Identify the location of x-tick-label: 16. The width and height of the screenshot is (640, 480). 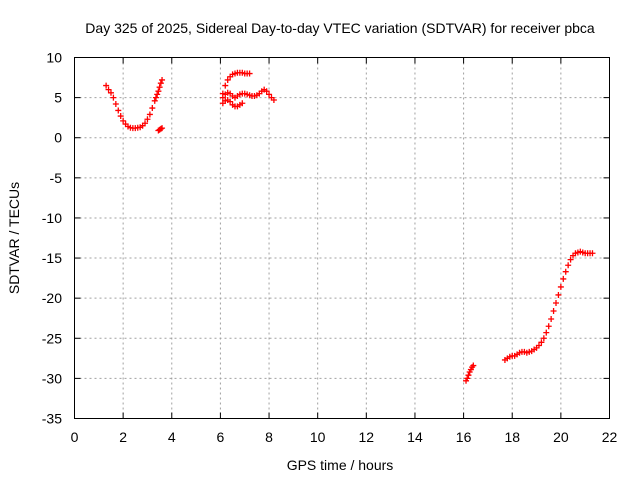
(464, 437).